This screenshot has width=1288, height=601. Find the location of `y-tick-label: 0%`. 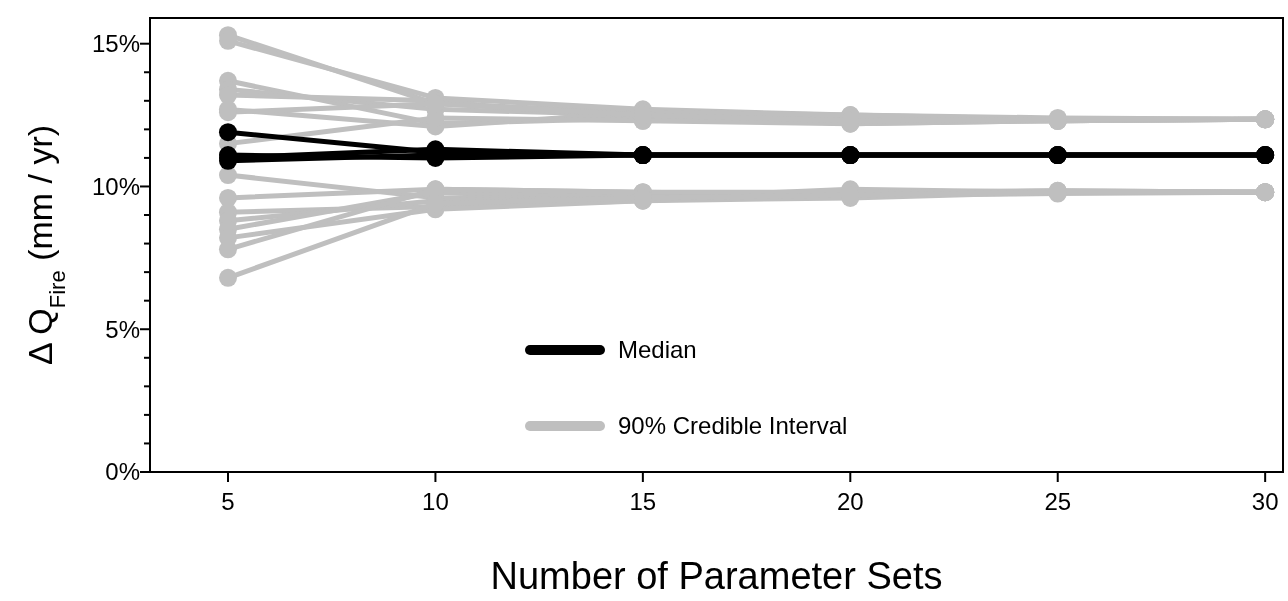

y-tick-label: 0% is located at coordinates (122, 472).